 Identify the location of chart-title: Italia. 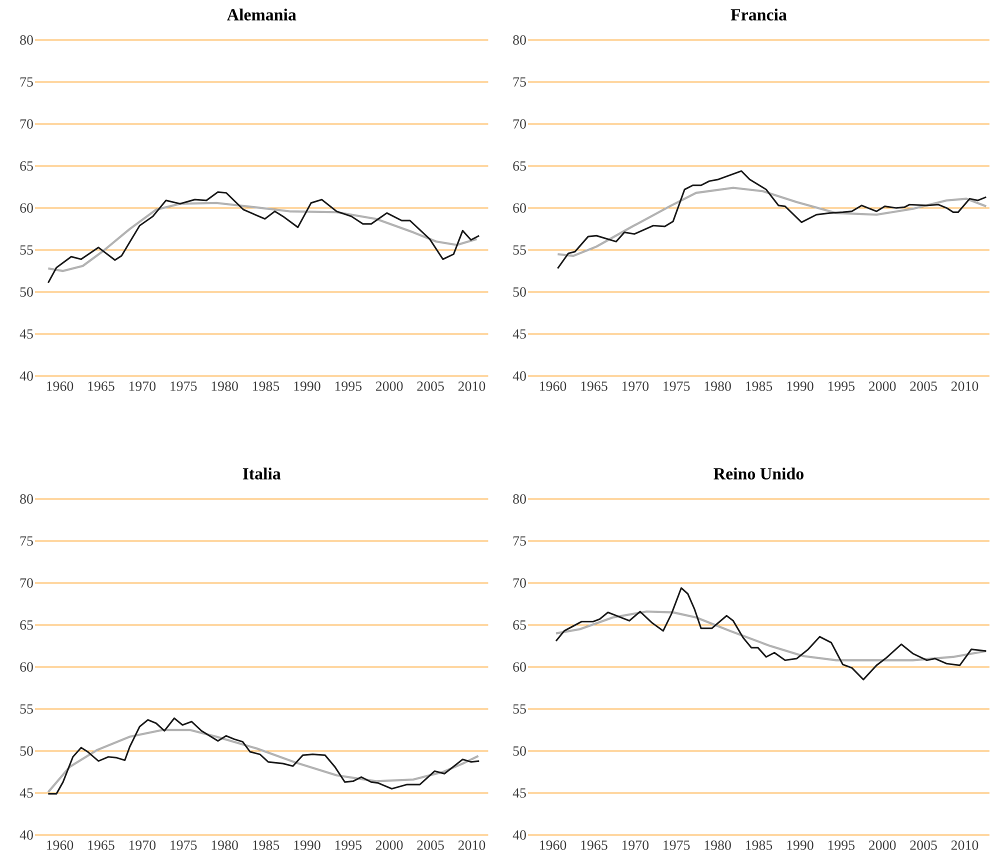
(261, 474).